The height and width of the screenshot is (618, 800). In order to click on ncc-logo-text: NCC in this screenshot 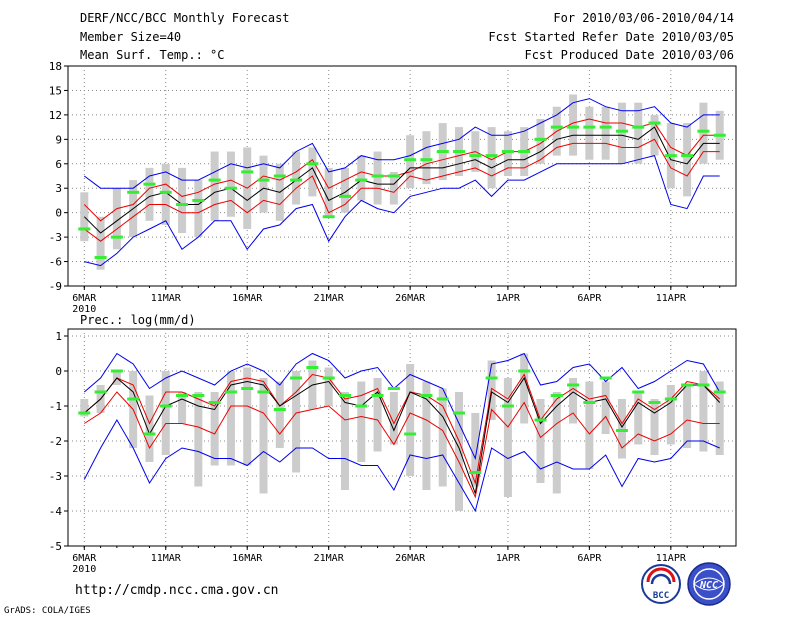, I will do `click(708, 585)`.